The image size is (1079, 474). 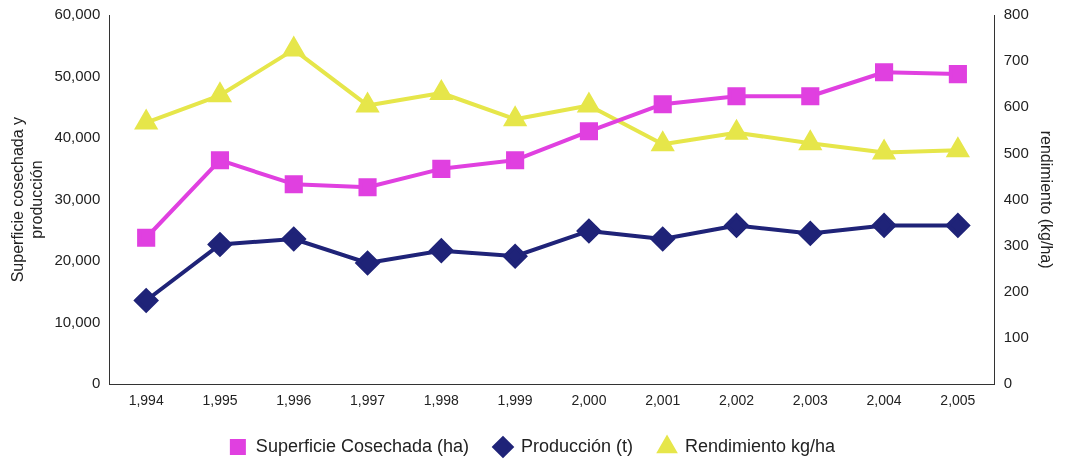 I want to click on x-tick-label: 2,000, so click(x=589, y=400).